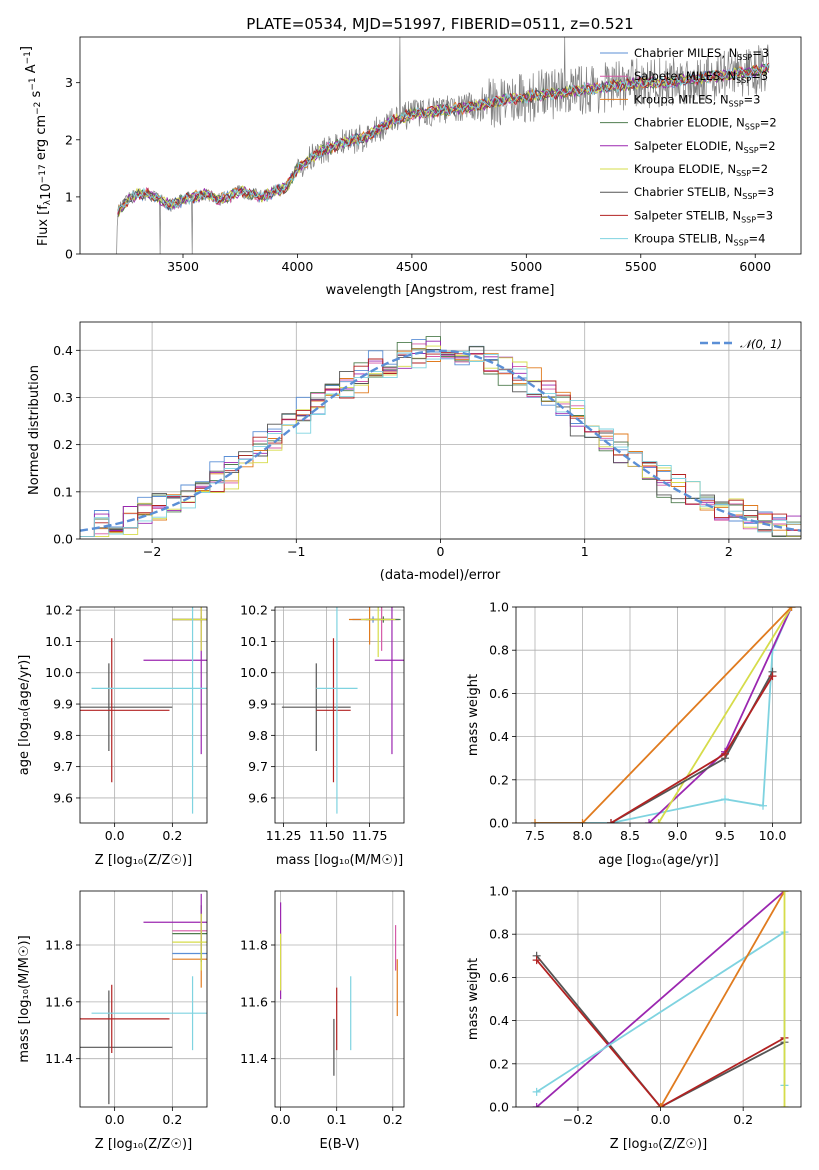 The width and height of the screenshot is (819, 1170). What do you see at coordinates (630, 835) in the screenshot?
I see `x-tick-label: 8.5` at bounding box center [630, 835].